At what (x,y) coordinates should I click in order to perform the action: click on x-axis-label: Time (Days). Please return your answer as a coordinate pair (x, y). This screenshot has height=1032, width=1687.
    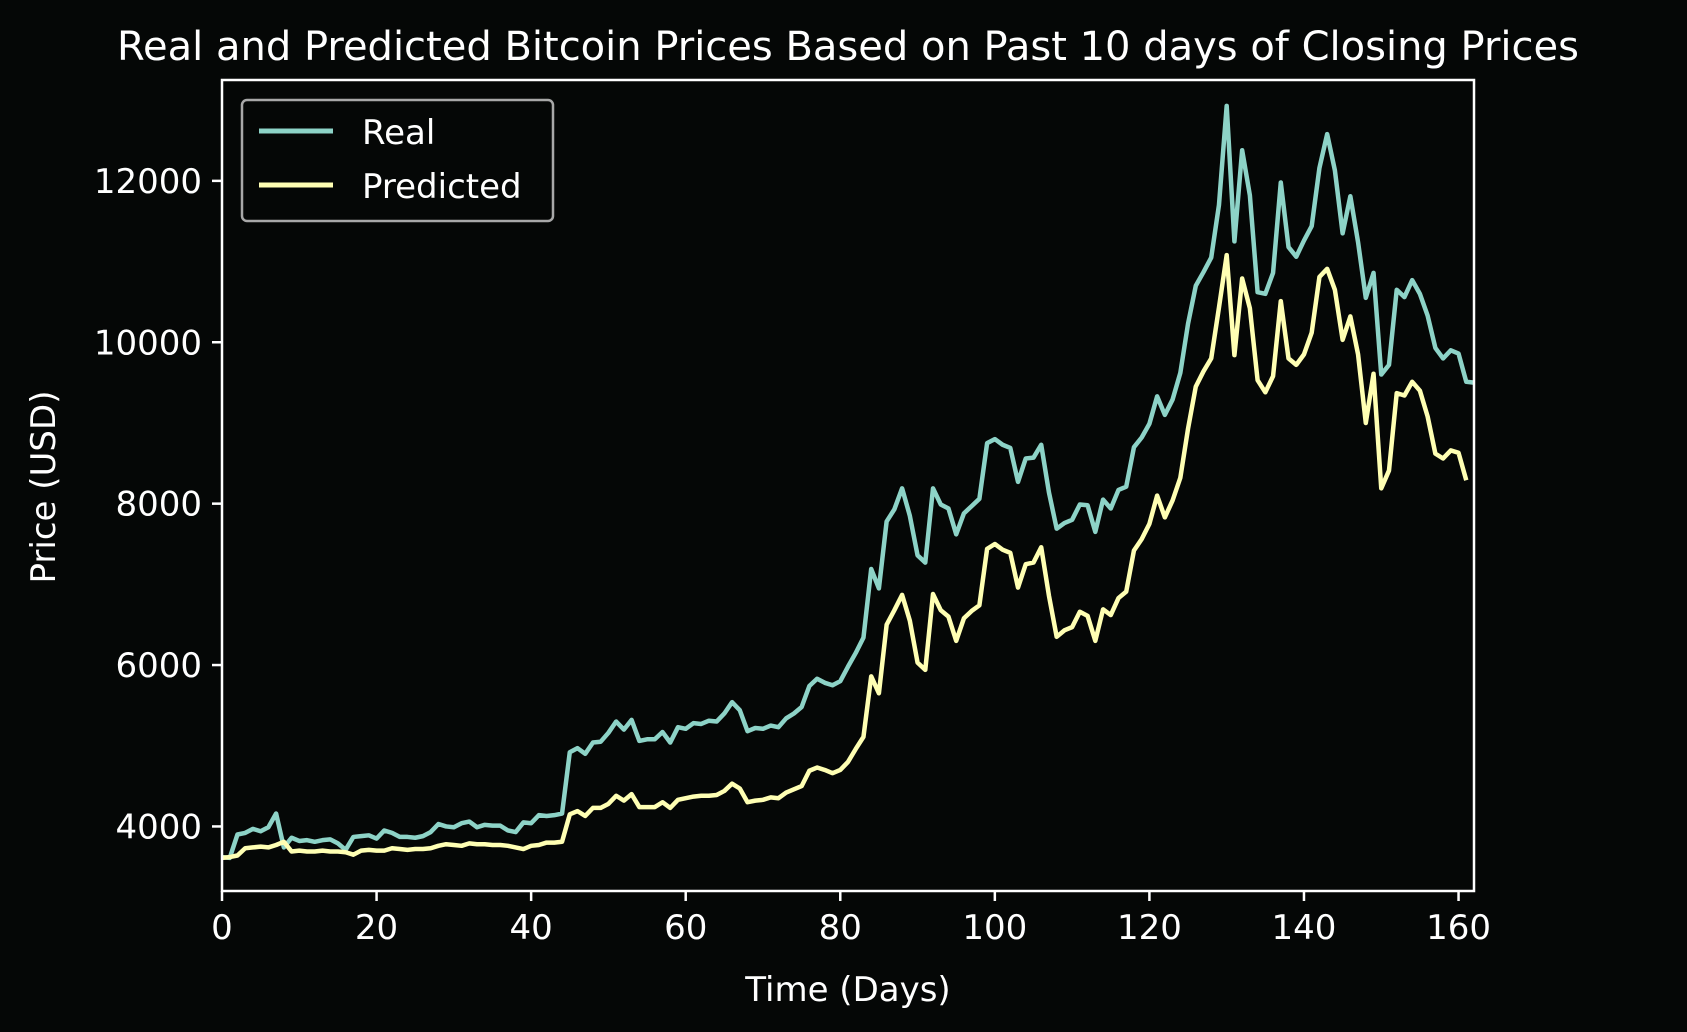
    Looking at the image, I should click on (847, 990).